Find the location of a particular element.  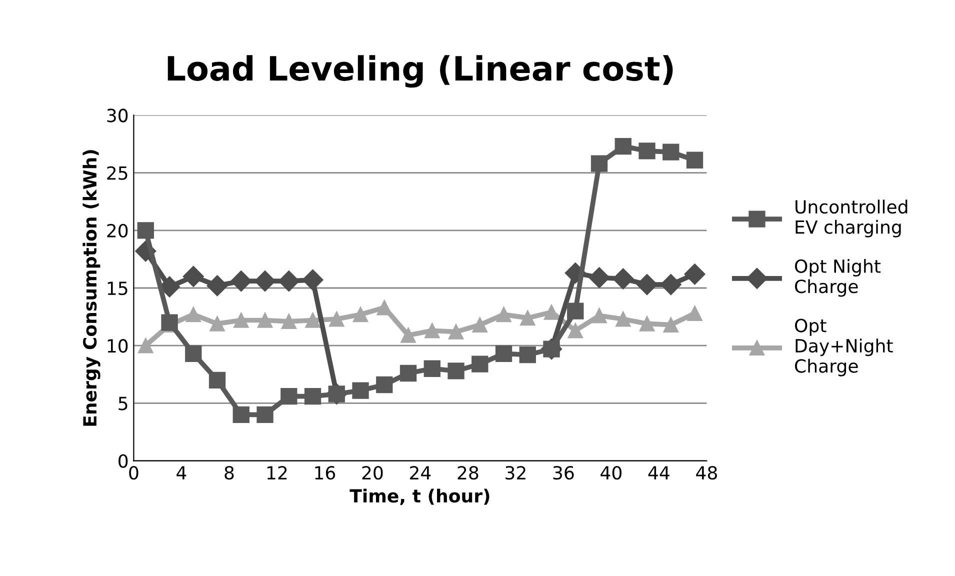

x-tick-label: 4 is located at coordinates (181, 473).